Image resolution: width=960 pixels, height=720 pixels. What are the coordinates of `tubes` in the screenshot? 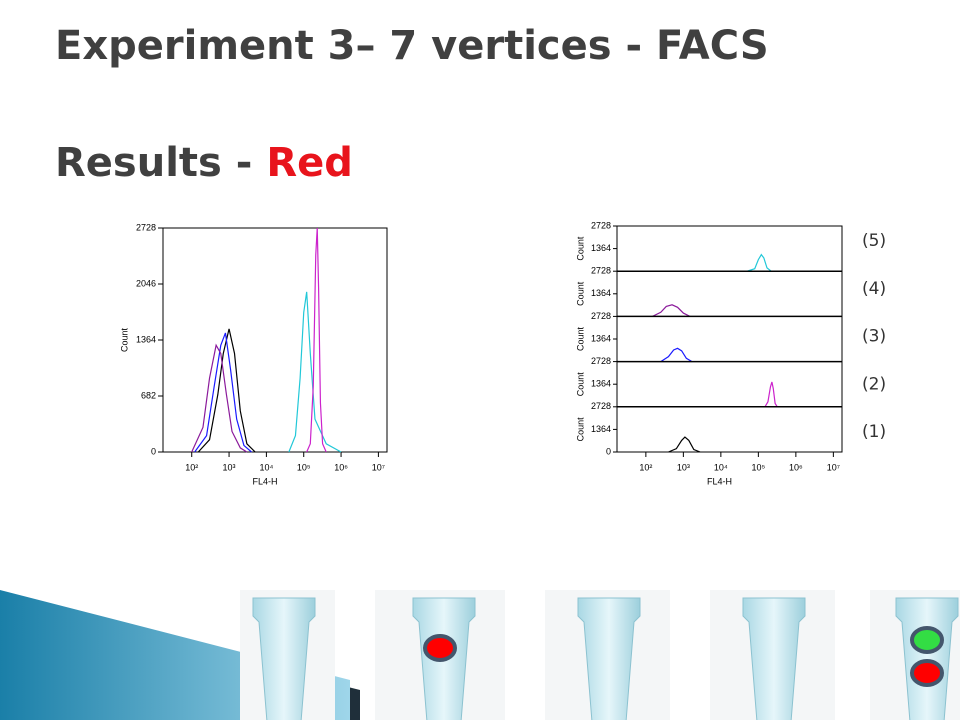 It's located at (600, 655).